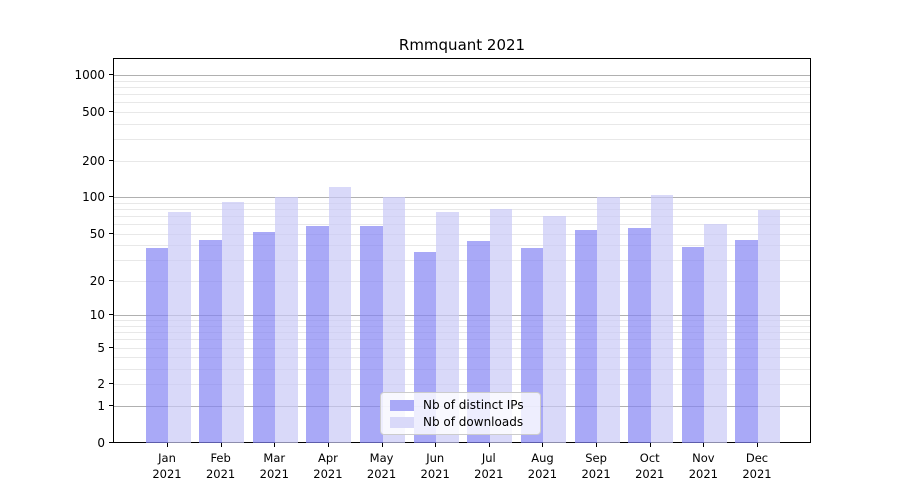  What do you see at coordinates (221, 466) in the screenshot?
I see `x-tick-label-feb: Feb 2021` at bounding box center [221, 466].